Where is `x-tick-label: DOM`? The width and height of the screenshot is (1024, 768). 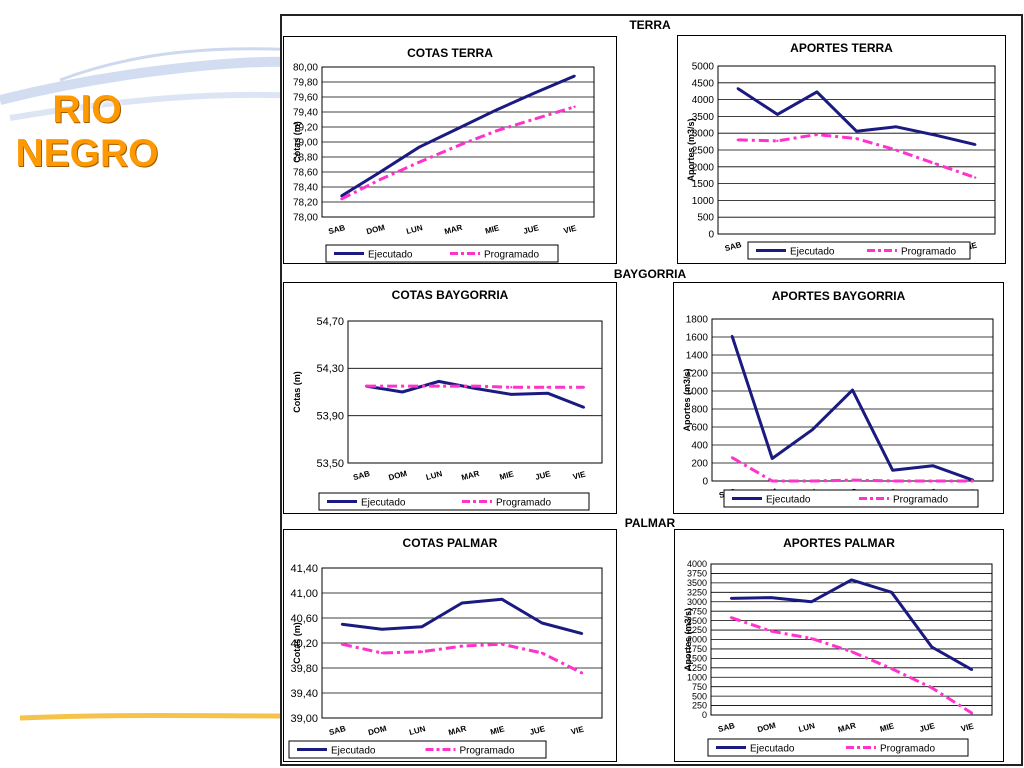
x-tick-label: DOM is located at coordinates (377, 731).